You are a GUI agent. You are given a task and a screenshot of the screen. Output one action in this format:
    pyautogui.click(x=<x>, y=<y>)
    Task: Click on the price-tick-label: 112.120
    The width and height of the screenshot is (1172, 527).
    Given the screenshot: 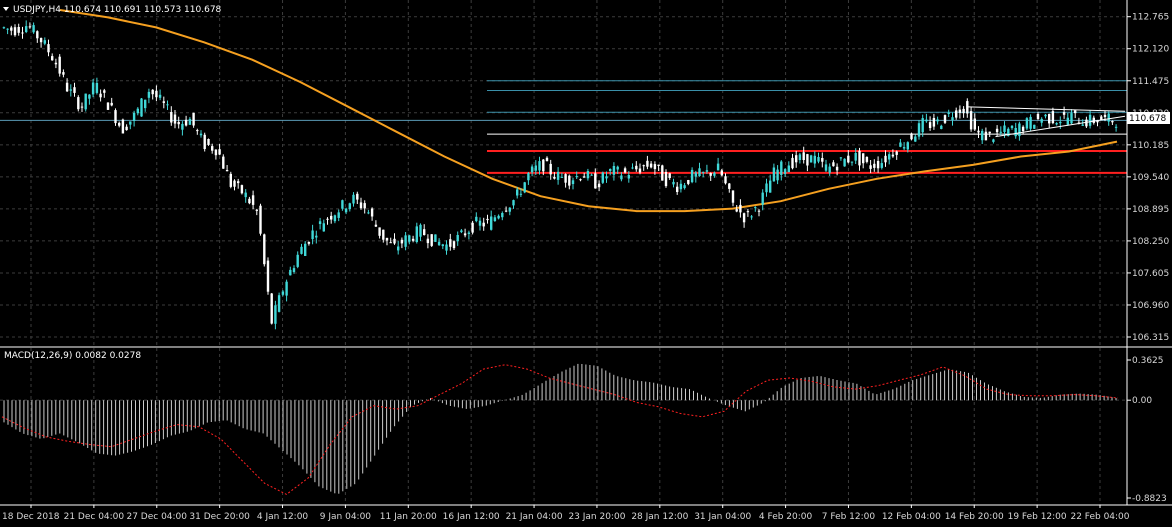 What is the action you would take?
    pyautogui.click(x=1150, y=50)
    